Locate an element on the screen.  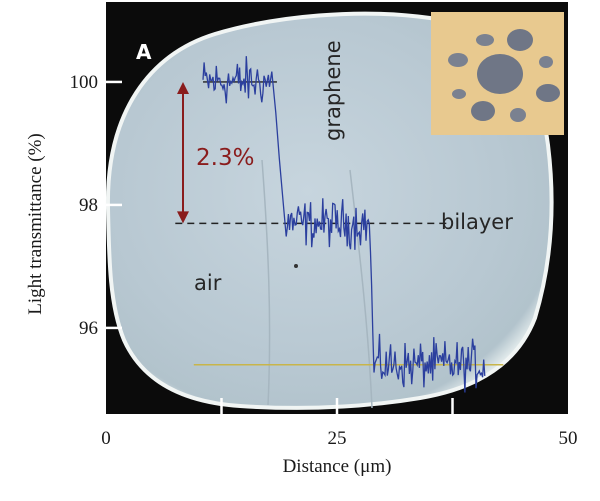
y-tick-label-96: 96 is located at coordinates (88, 328).